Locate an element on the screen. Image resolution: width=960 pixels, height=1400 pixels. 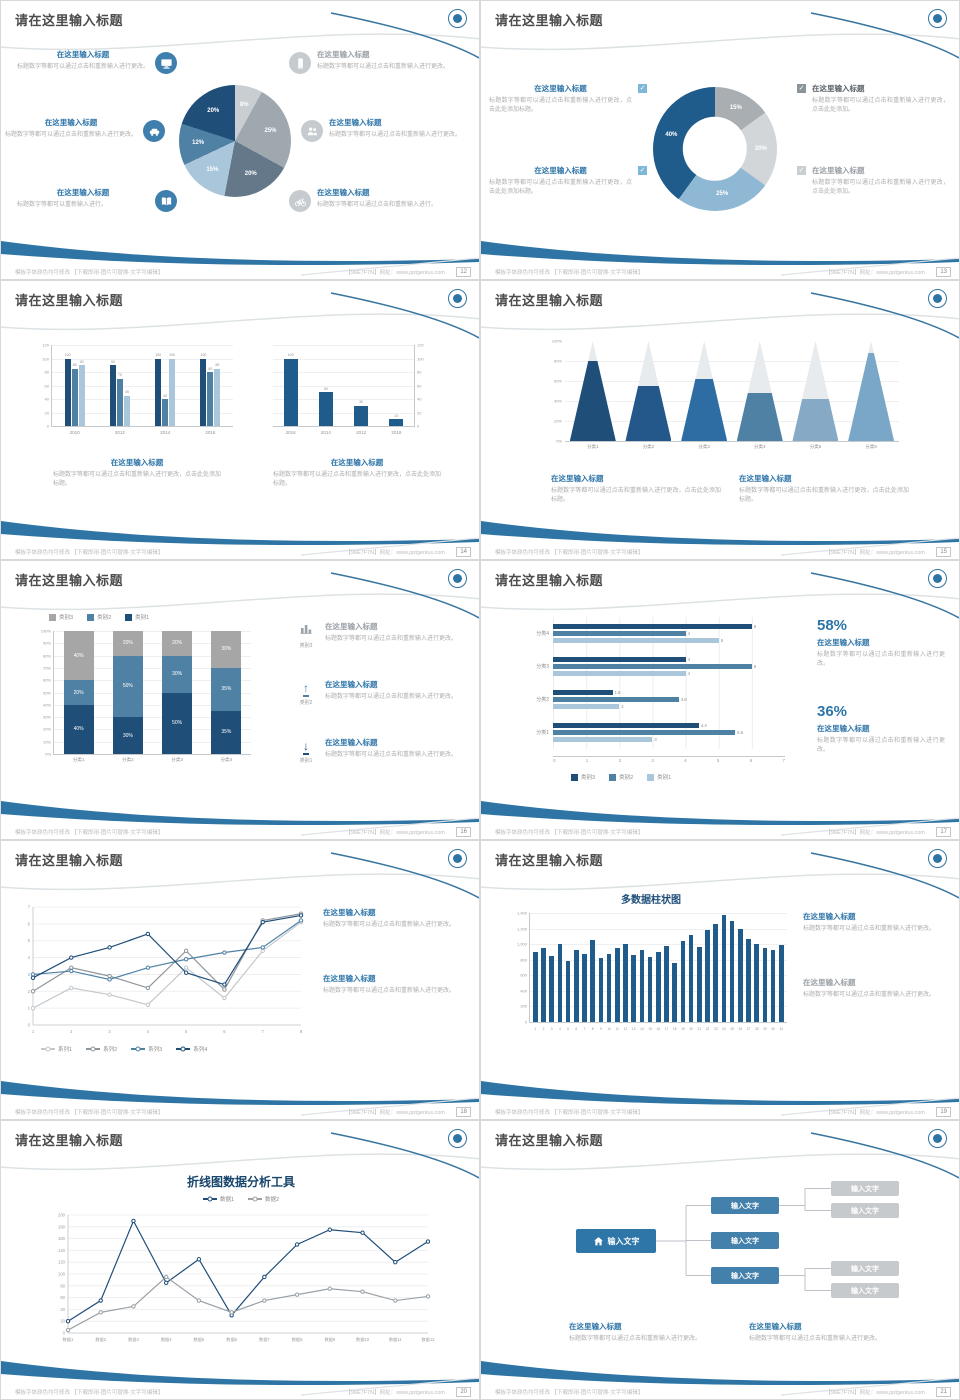
stat-percent: 58% is located at coordinates (832, 625).